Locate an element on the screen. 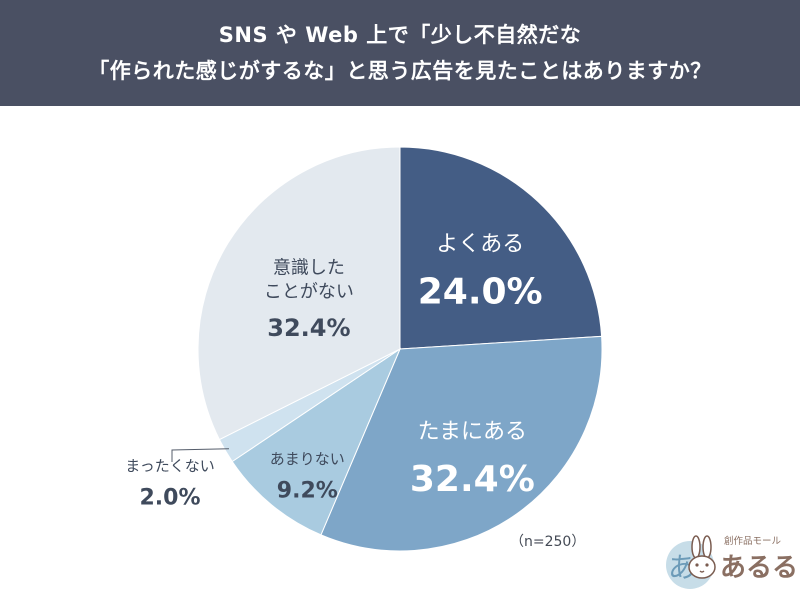 Image resolution: width=800 pixels, height=600 pixels. slice-label-rarely: あまりない is located at coordinates (307, 459).